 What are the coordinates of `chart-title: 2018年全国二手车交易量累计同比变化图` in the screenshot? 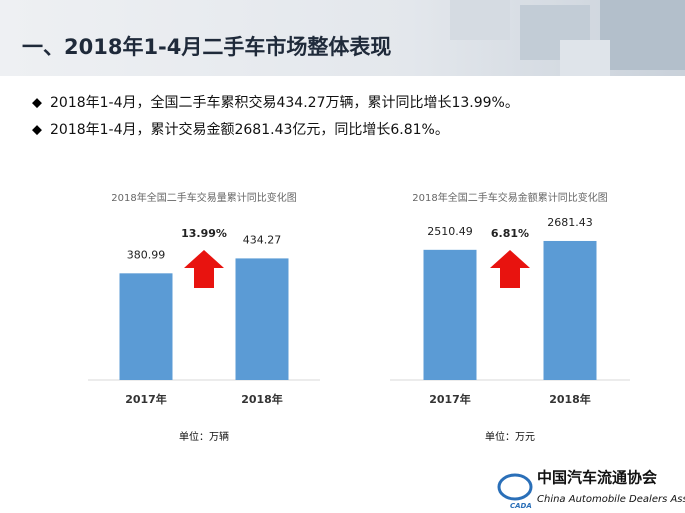 It's located at (203, 197).